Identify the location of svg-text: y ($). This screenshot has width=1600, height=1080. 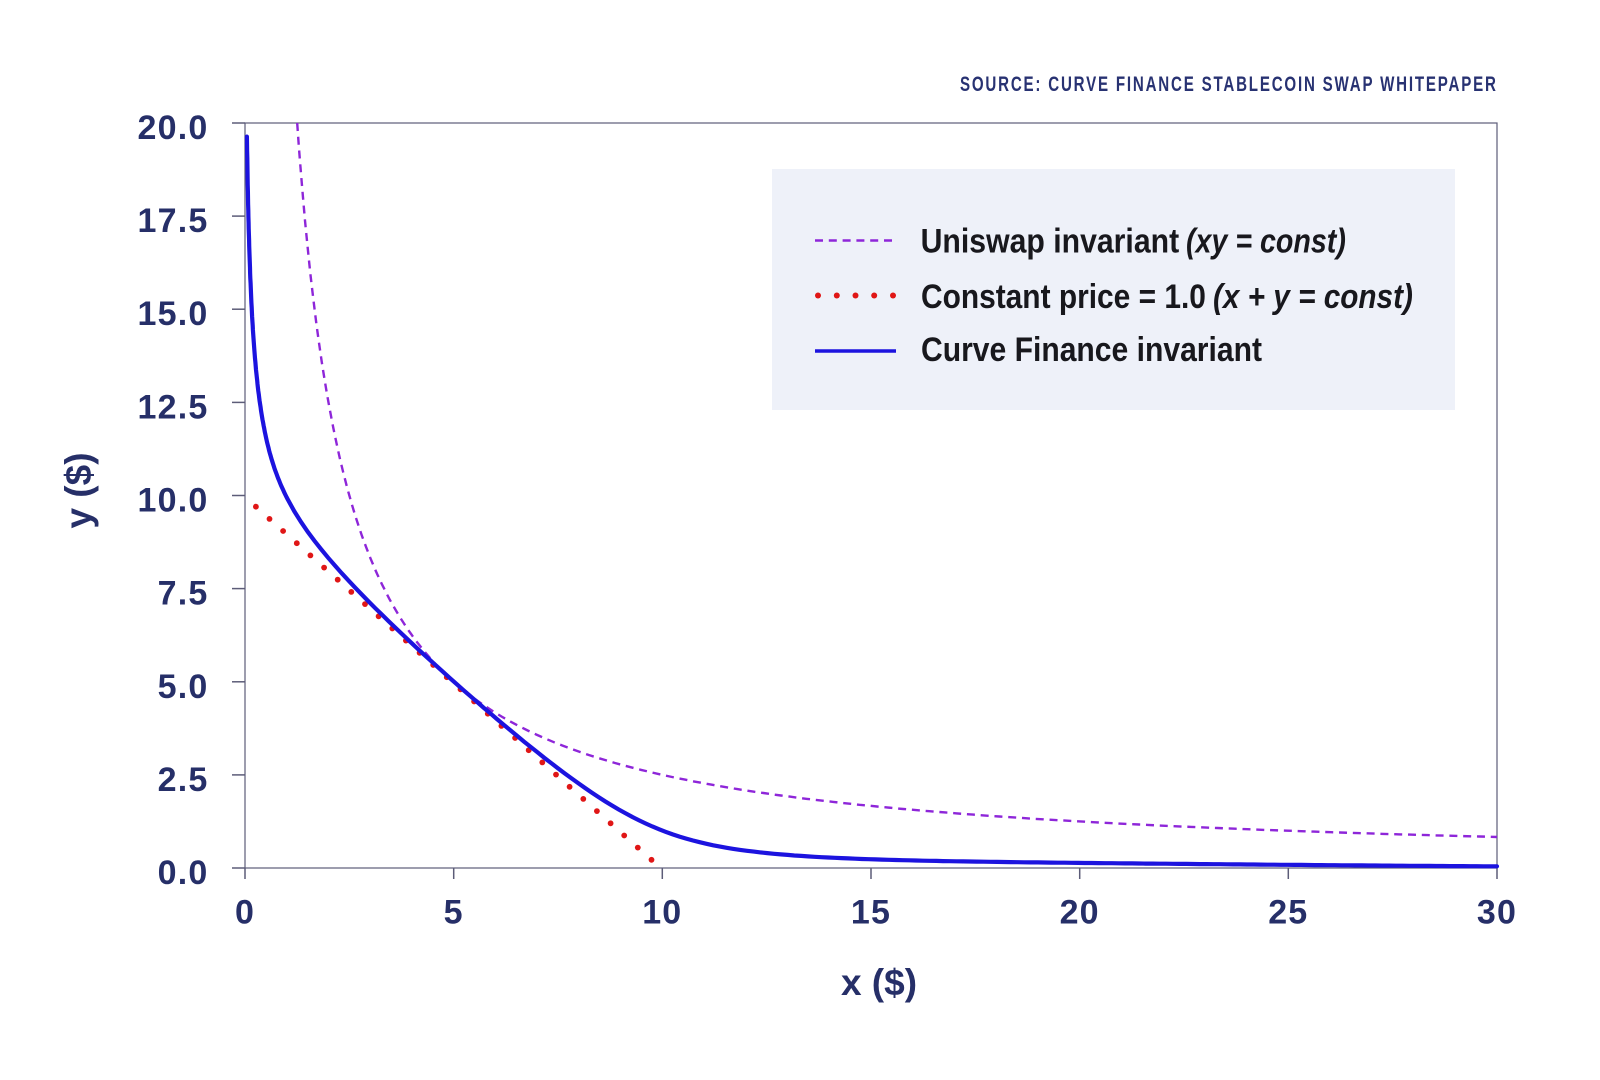
(78, 490).